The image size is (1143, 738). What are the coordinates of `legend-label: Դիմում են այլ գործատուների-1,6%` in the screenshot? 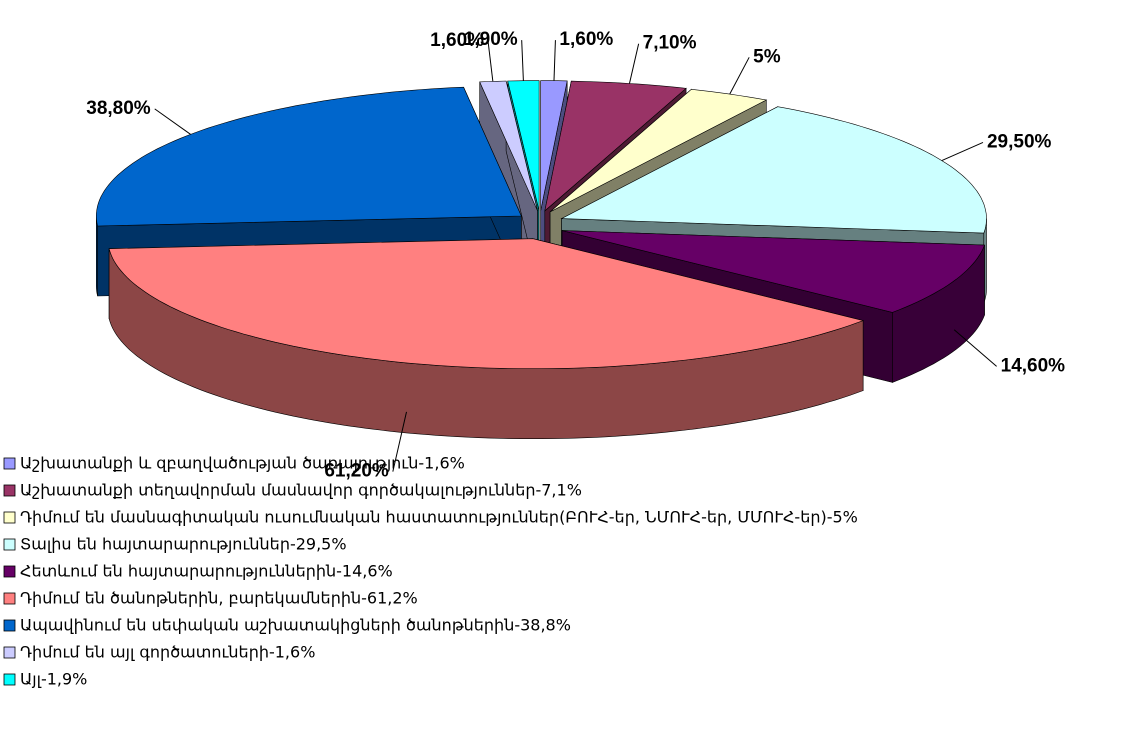 It's located at (167, 652).